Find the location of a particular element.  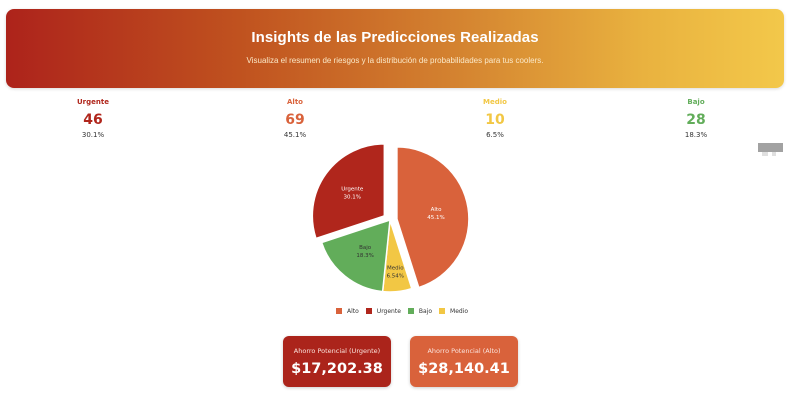

legend-item-medio: Medio is located at coordinates (453, 311).